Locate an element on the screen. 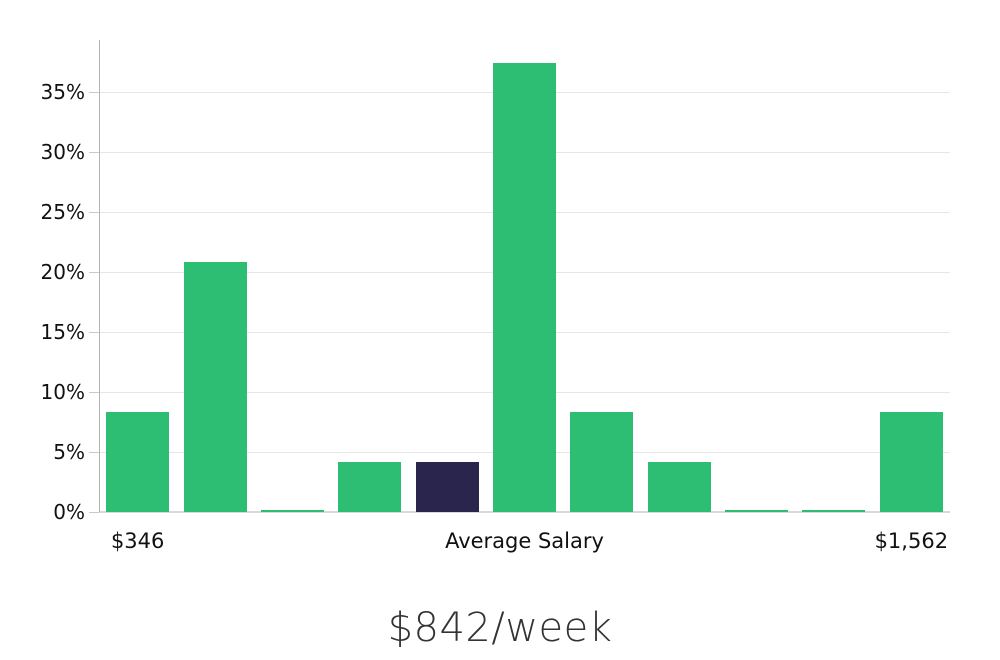 This screenshot has height=660, width=1000. average-salary-per-week-title: $842/week is located at coordinates (500, 628).